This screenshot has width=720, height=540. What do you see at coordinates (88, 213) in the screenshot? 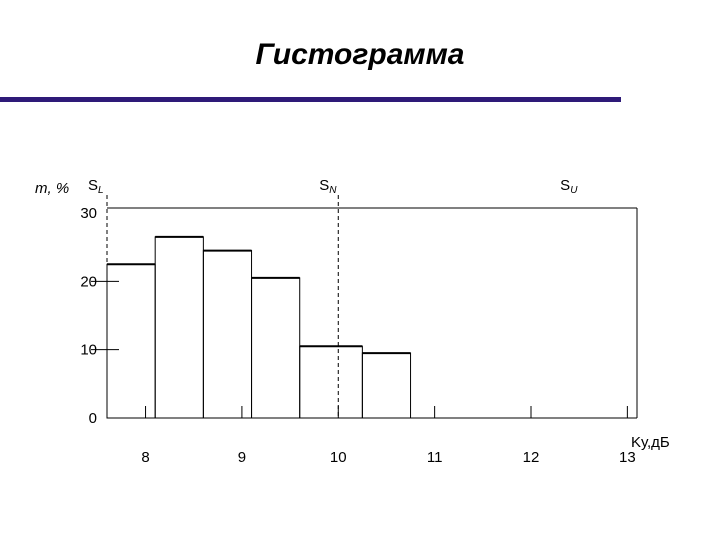
I see `y-tick-label: 30` at bounding box center [88, 213].